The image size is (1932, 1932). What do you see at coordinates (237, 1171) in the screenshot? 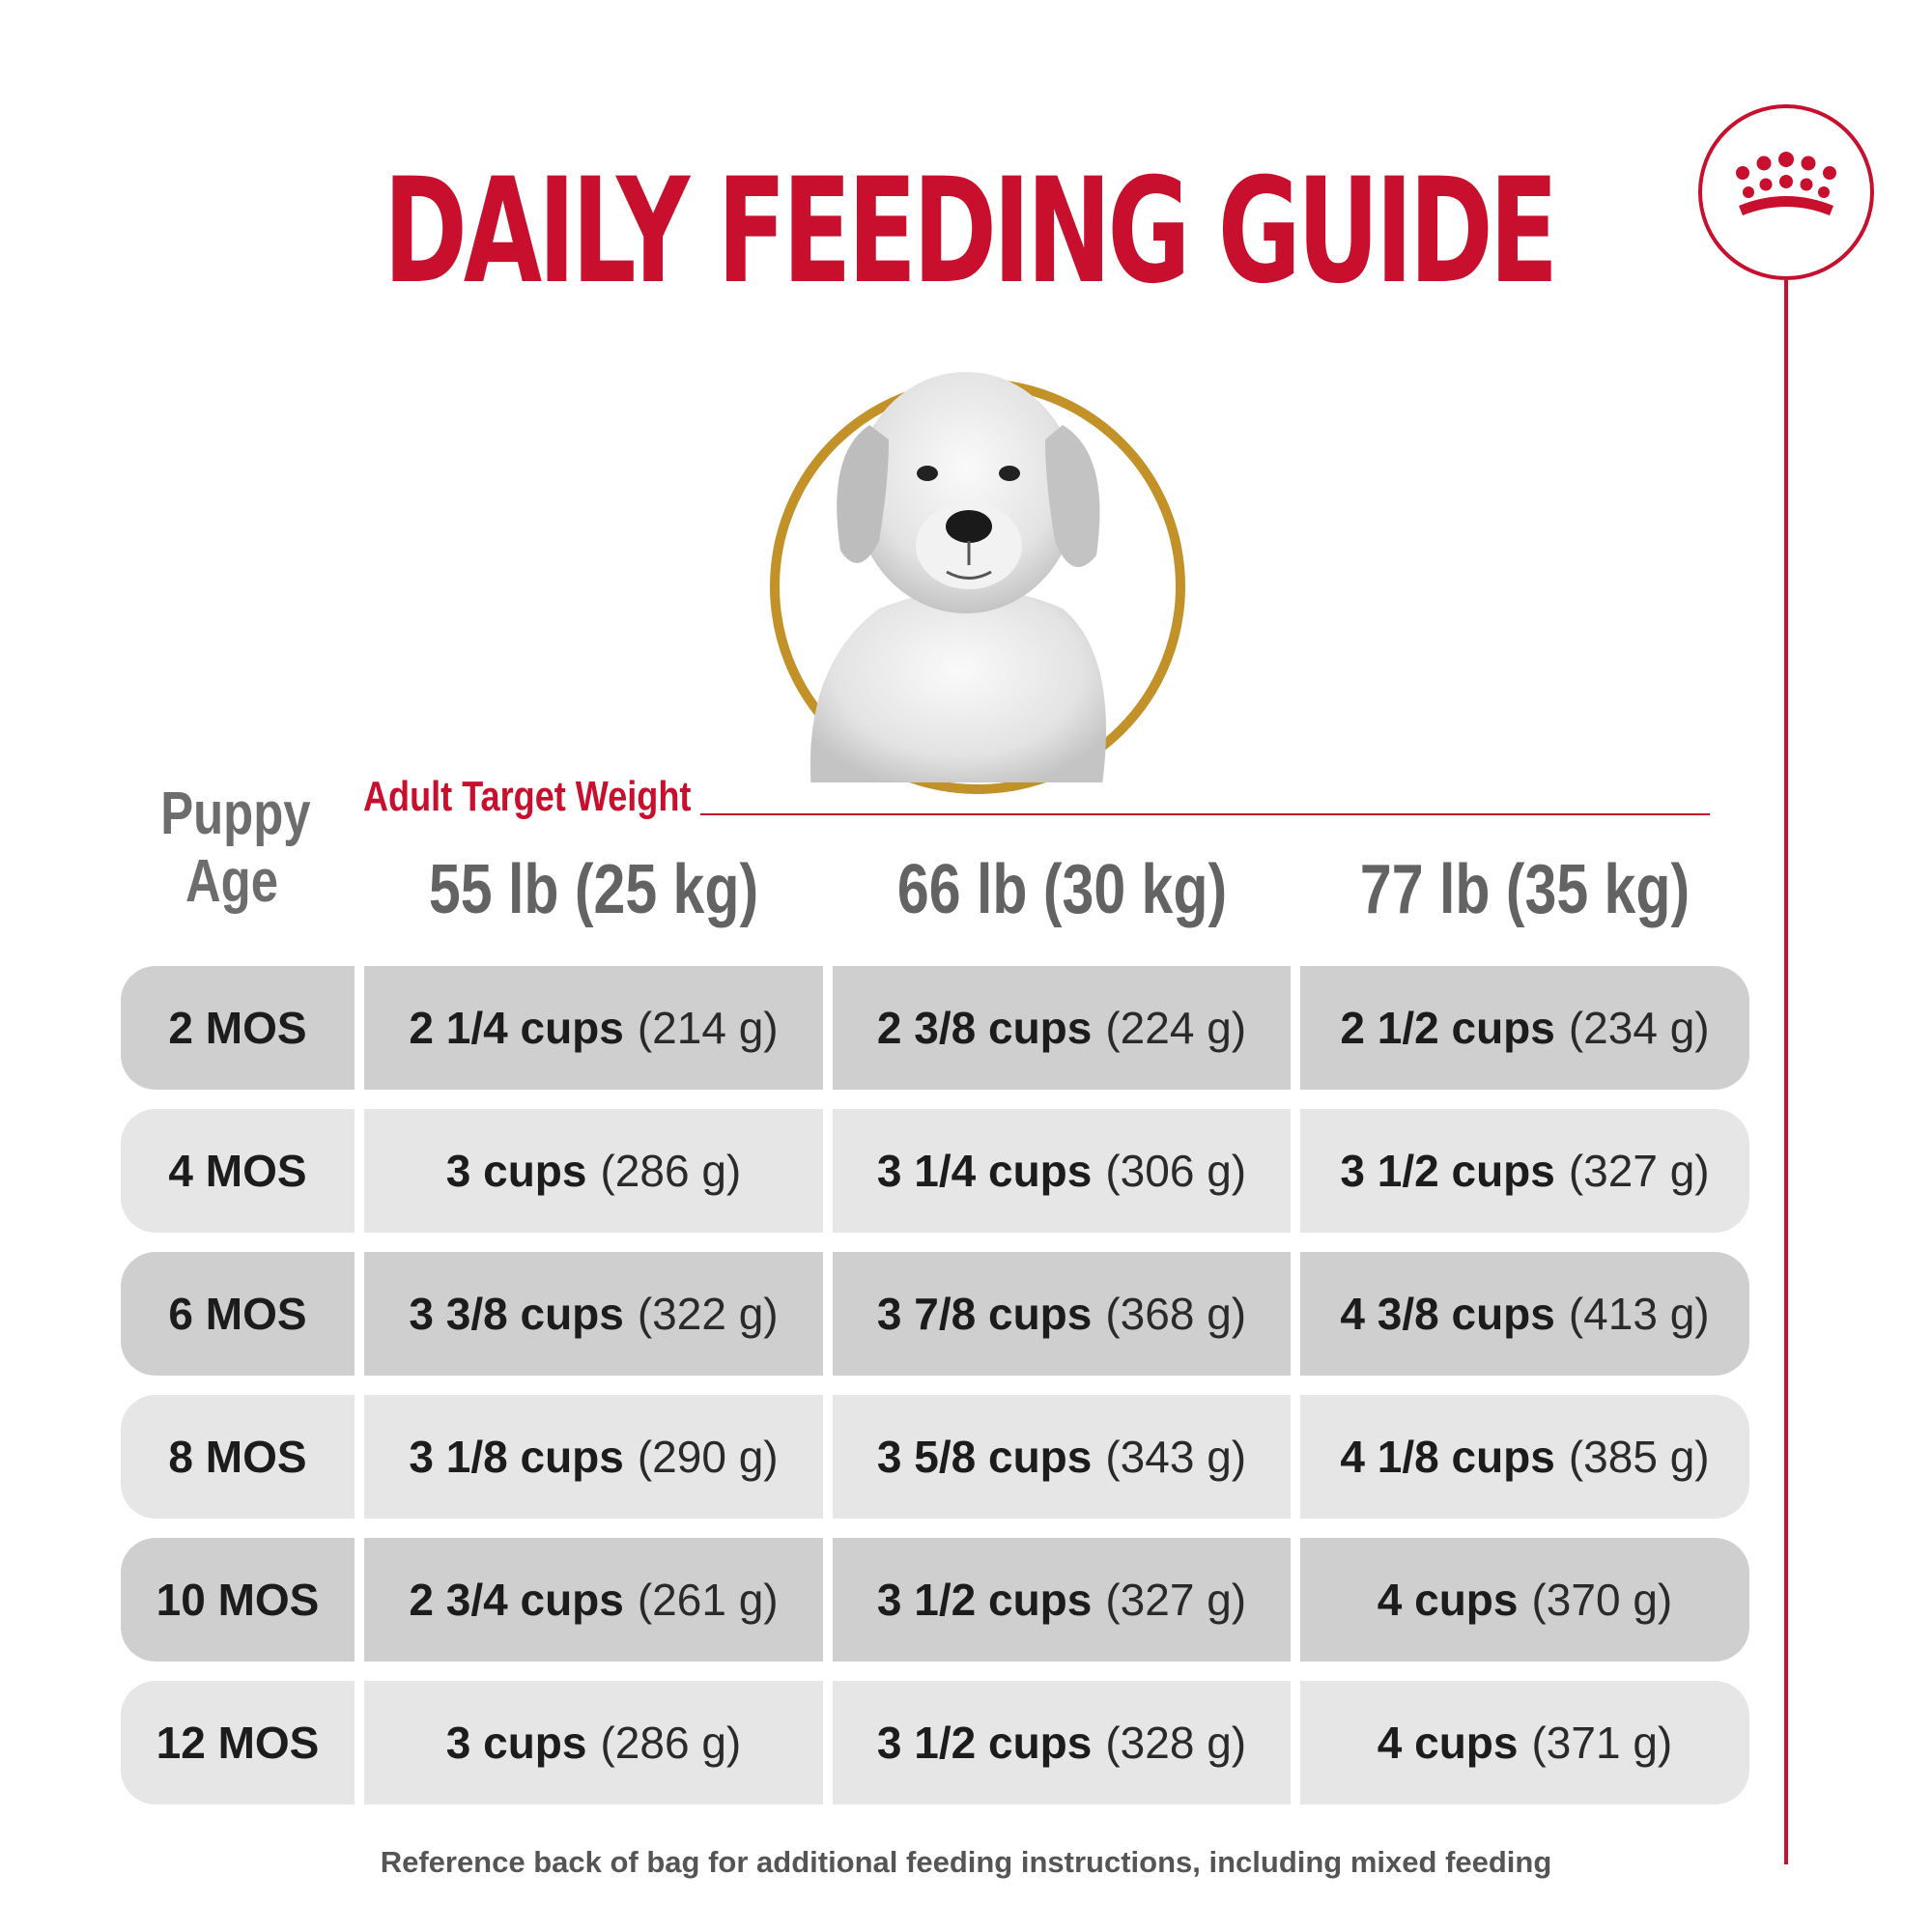
I see `puppy-age-cell: 4 MOS` at bounding box center [237, 1171].